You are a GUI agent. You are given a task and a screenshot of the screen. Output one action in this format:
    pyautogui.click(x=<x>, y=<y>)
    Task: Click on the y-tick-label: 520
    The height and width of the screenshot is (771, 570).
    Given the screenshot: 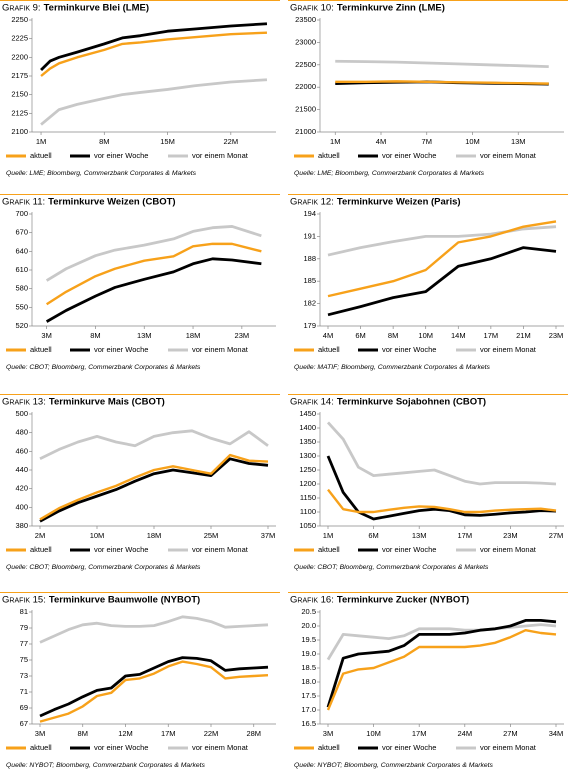 What is the action you would take?
    pyautogui.click(x=21, y=325)
    